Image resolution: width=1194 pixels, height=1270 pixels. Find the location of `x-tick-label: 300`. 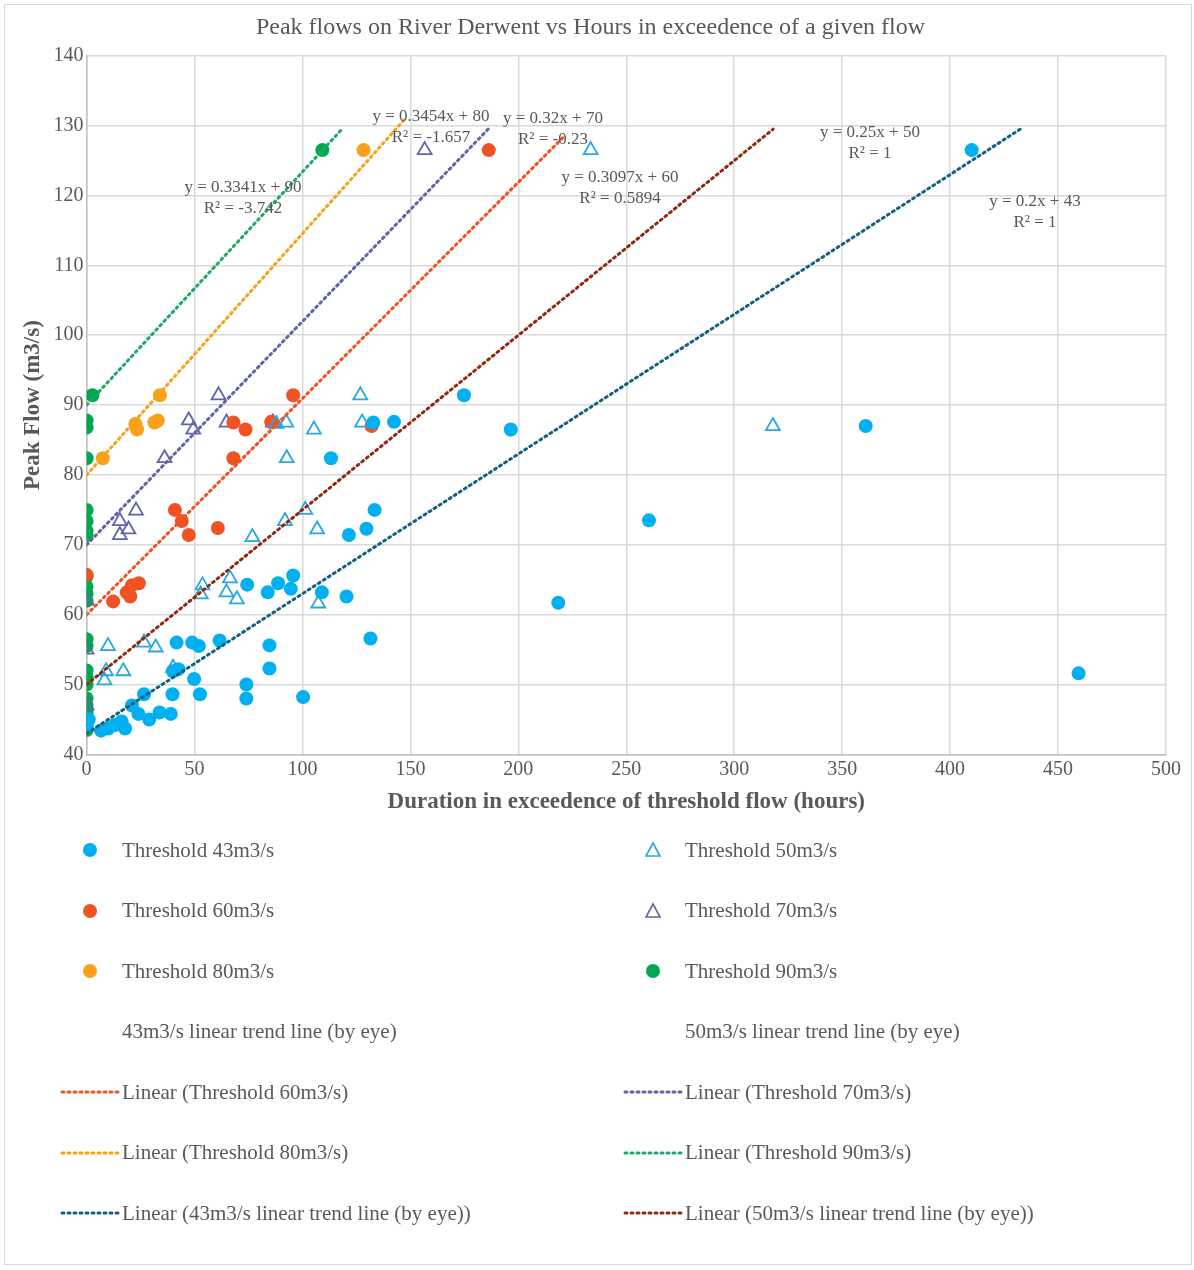

x-tick-label: 300 is located at coordinates (734, 767).